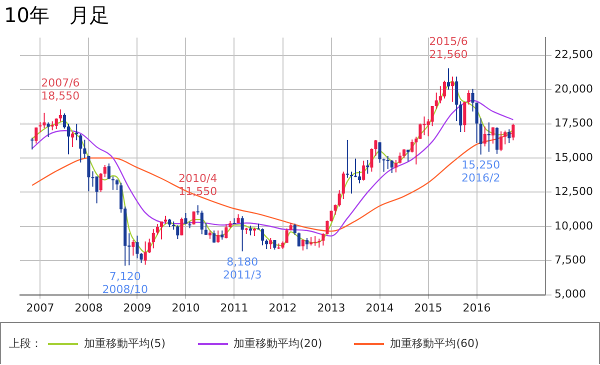 The image size is (600, 365). I want to click on y-tick-label: 22,500, so click(574, 55).